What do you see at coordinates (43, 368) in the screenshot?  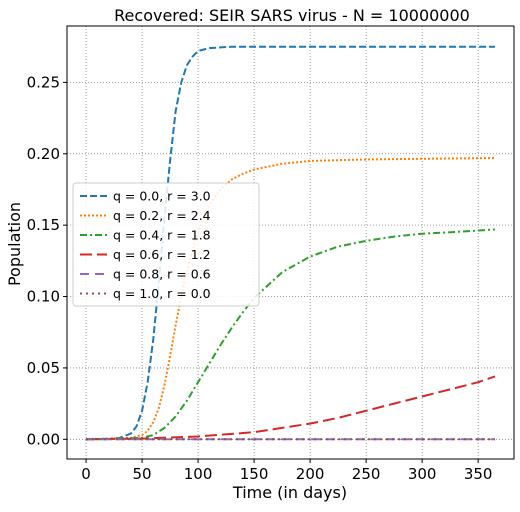 I see `y-tick-label: 0.05` at bounding box center [43, 368].